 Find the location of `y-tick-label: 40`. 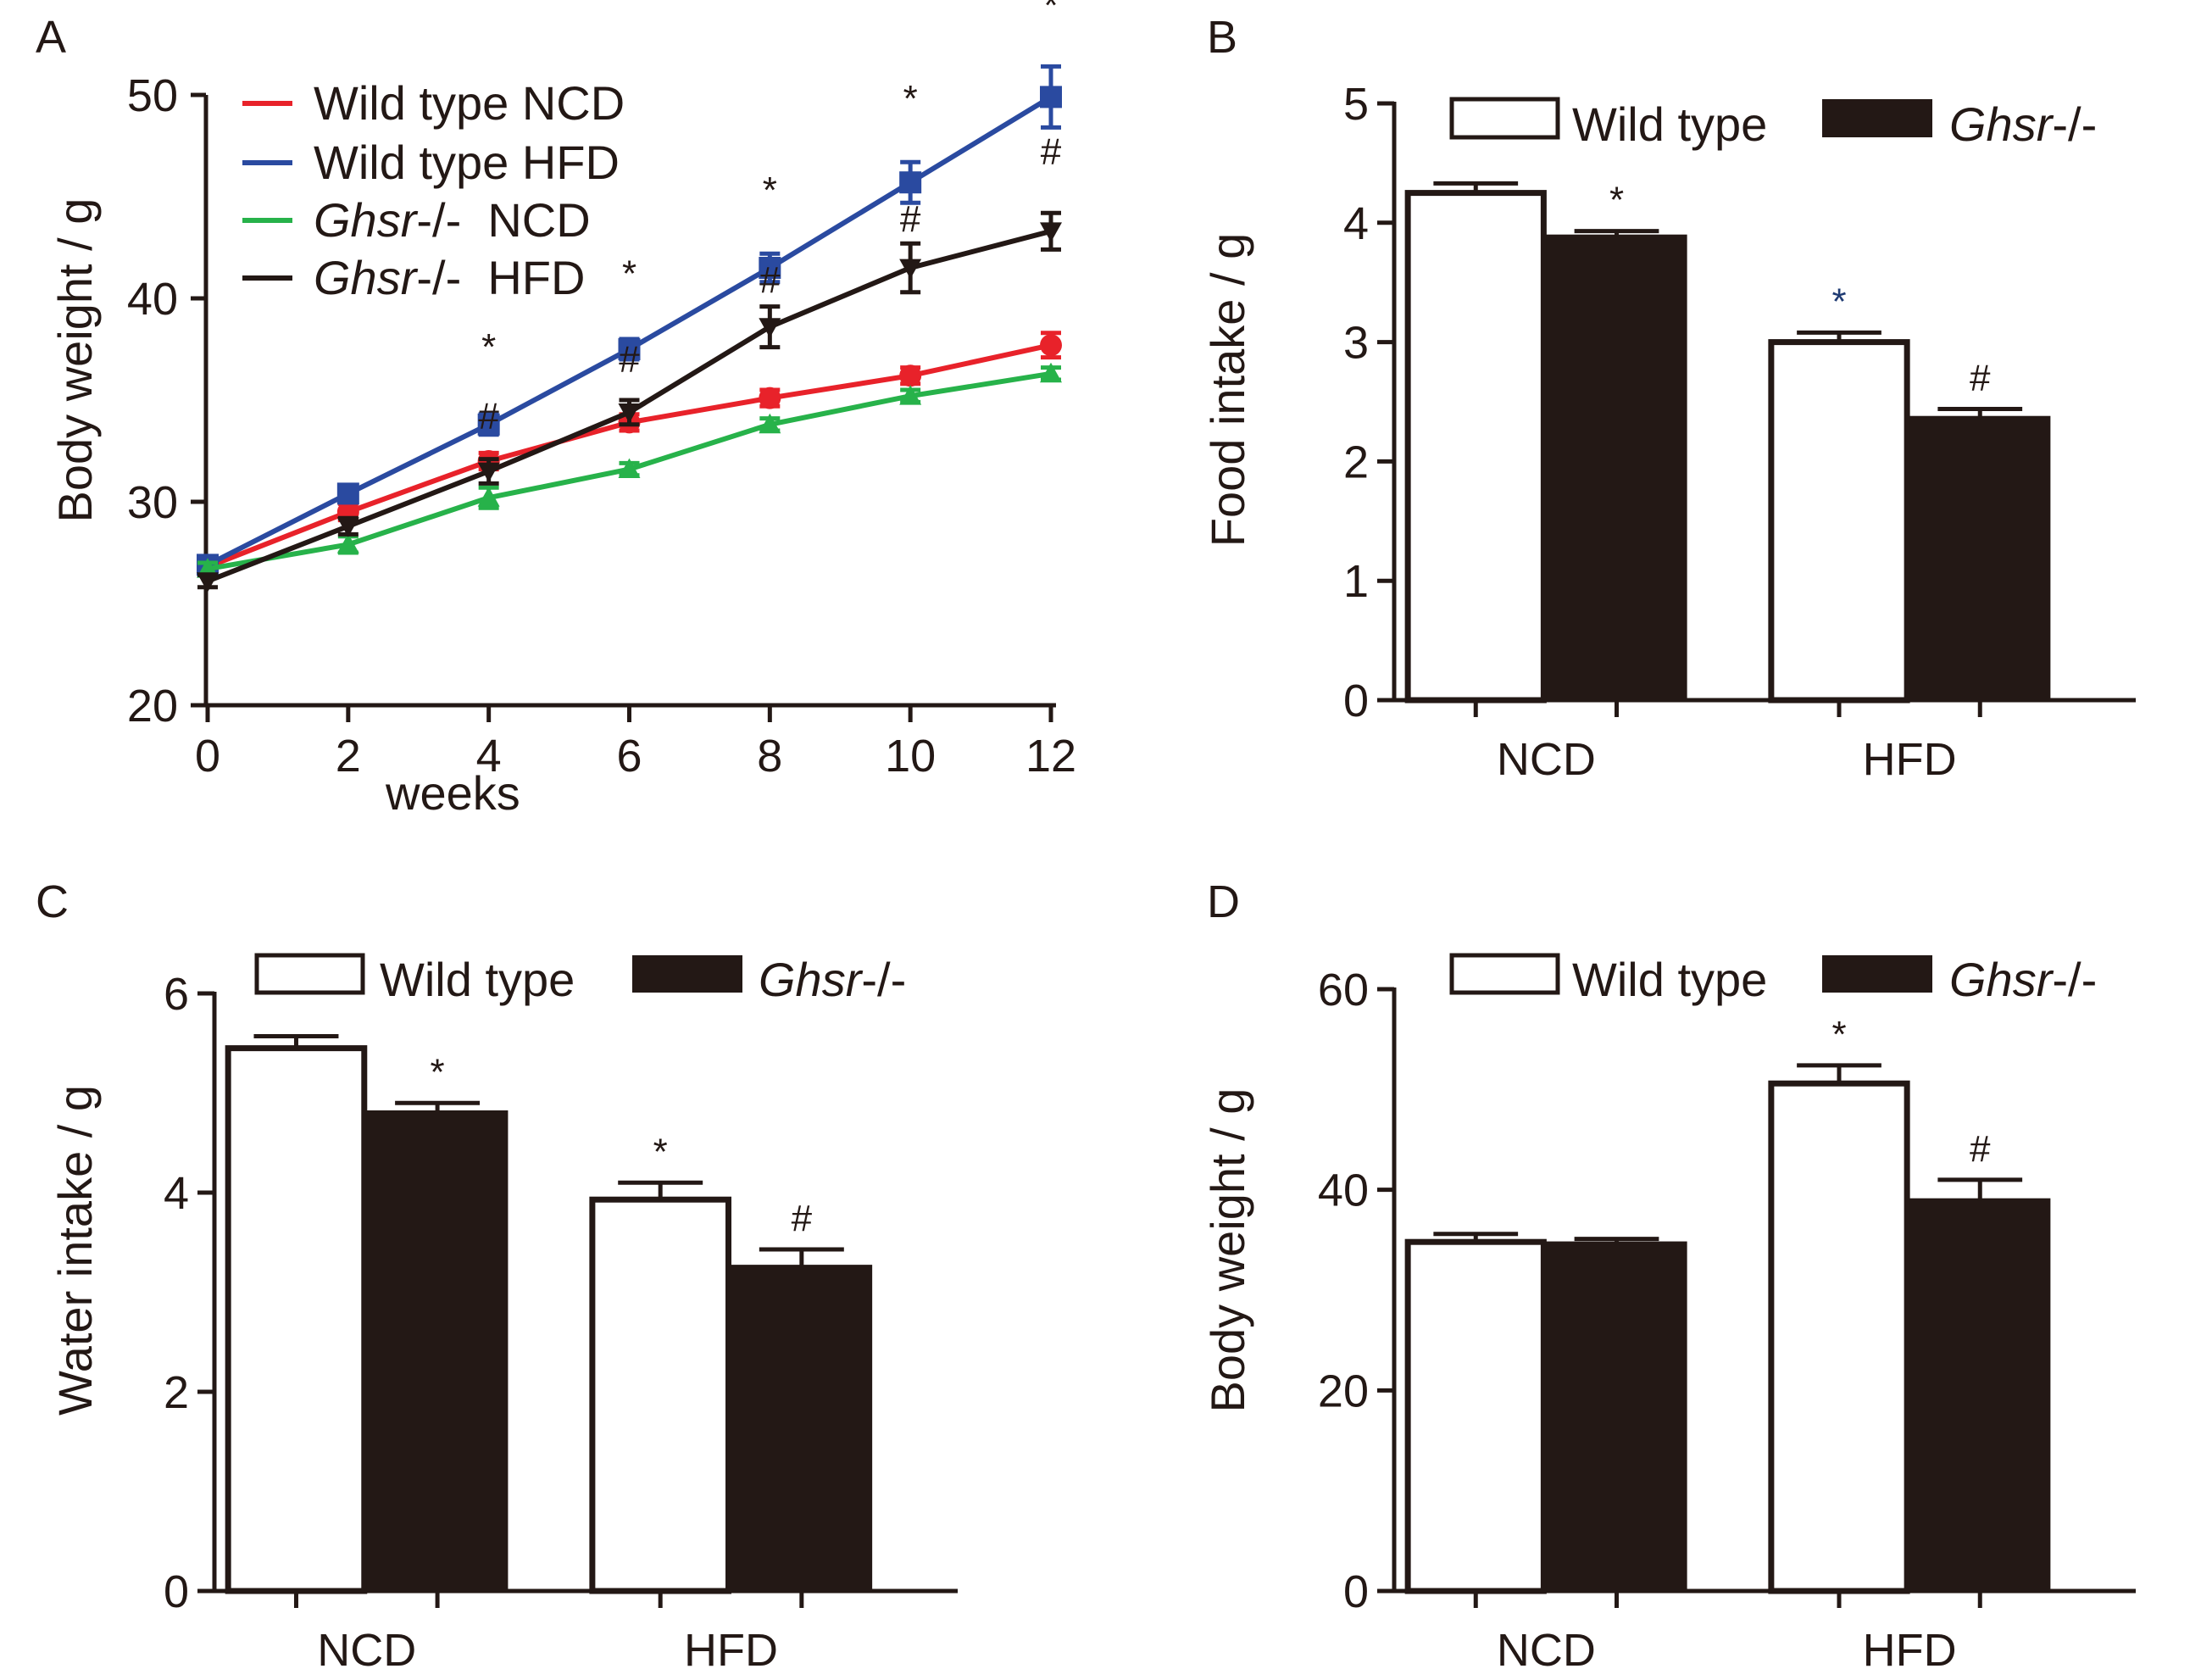

y-tick-label: 40 is located at coordinates (152, 299).